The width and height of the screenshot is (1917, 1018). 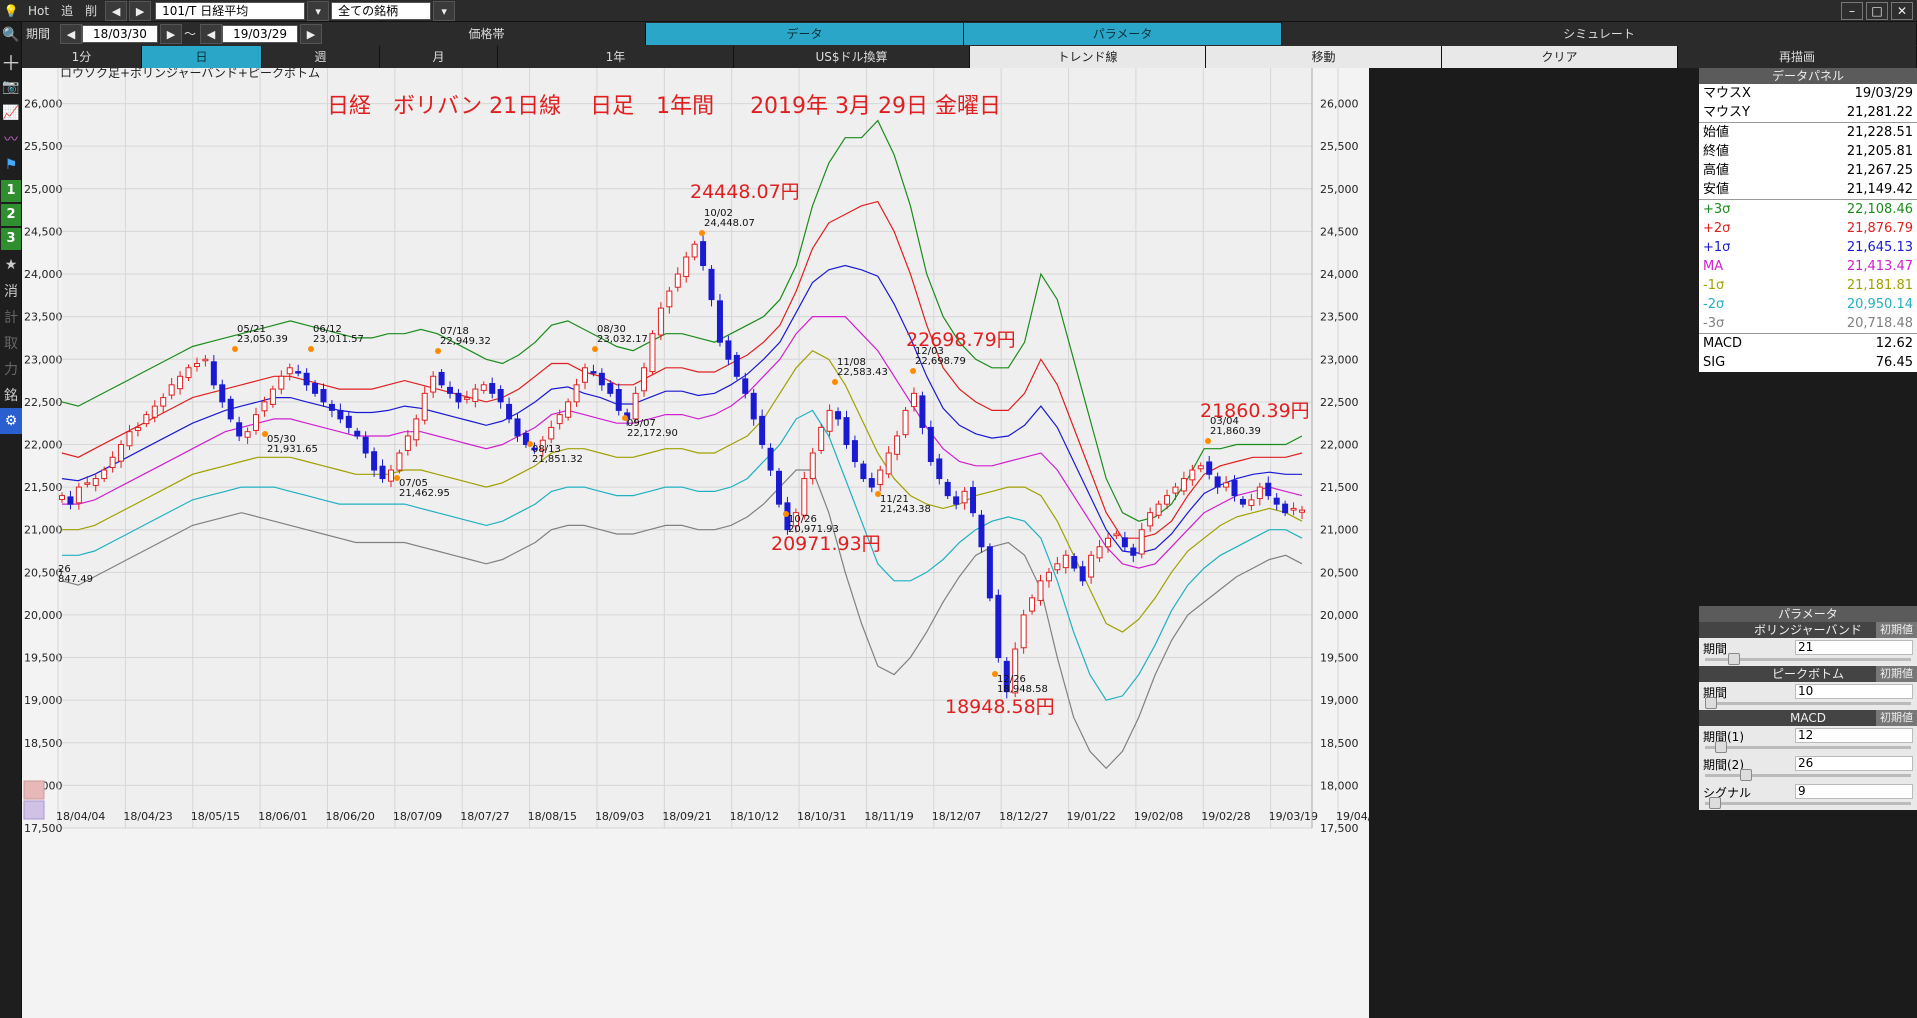 What do you see at coordinates (1854, 735) in the screenshot?
I see `parameter-value-input: 12` at bounding box center [1854, 735].